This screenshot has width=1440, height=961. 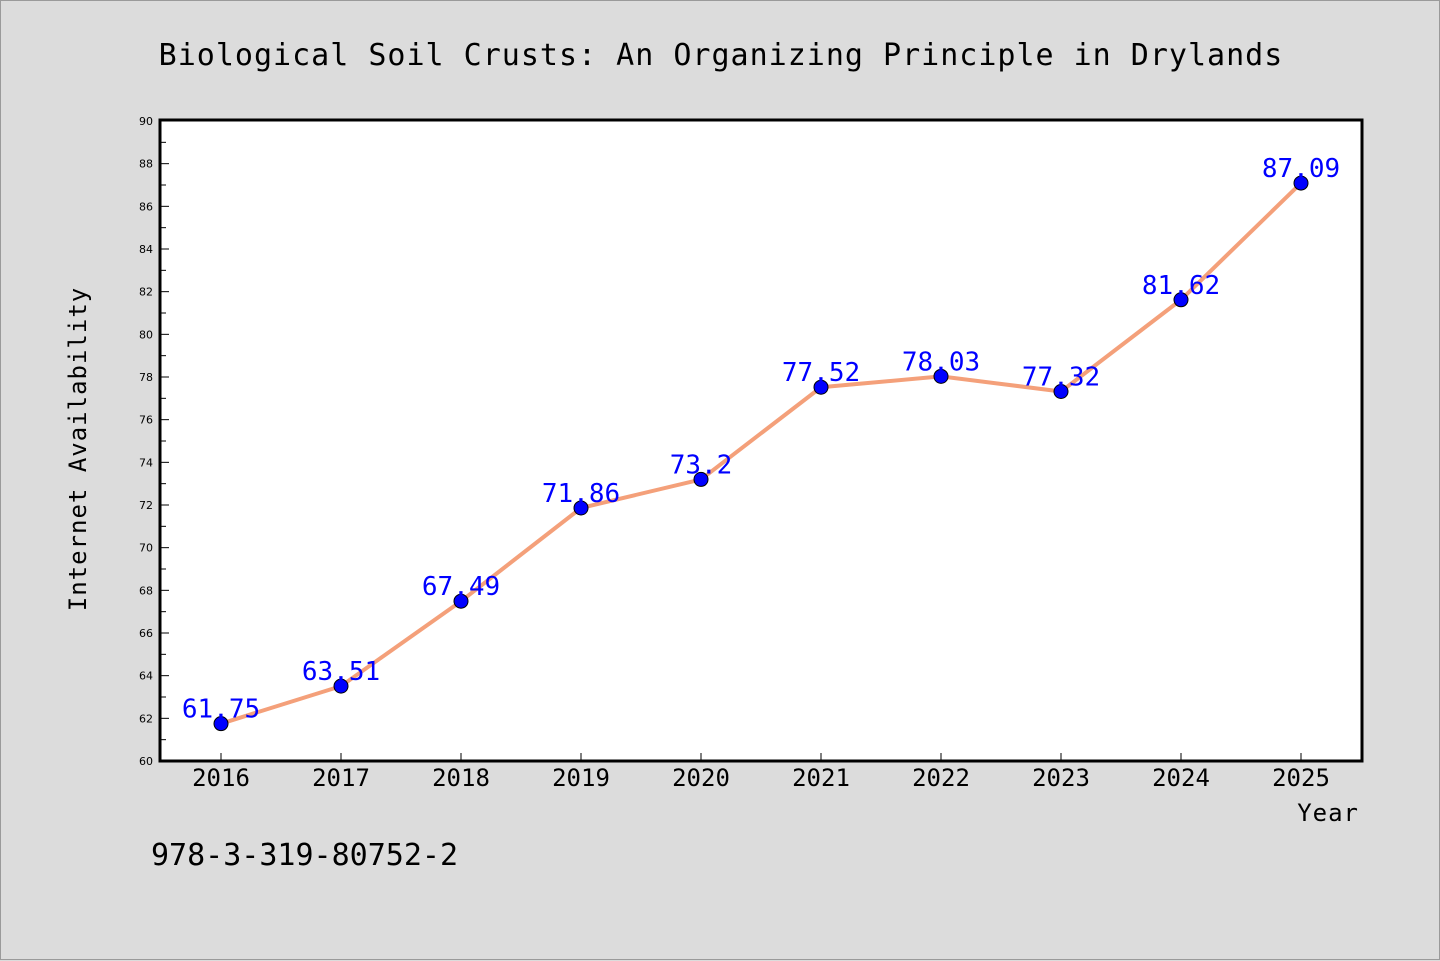 I want to click on data-label: 67.49, so click(x=461, y=587).